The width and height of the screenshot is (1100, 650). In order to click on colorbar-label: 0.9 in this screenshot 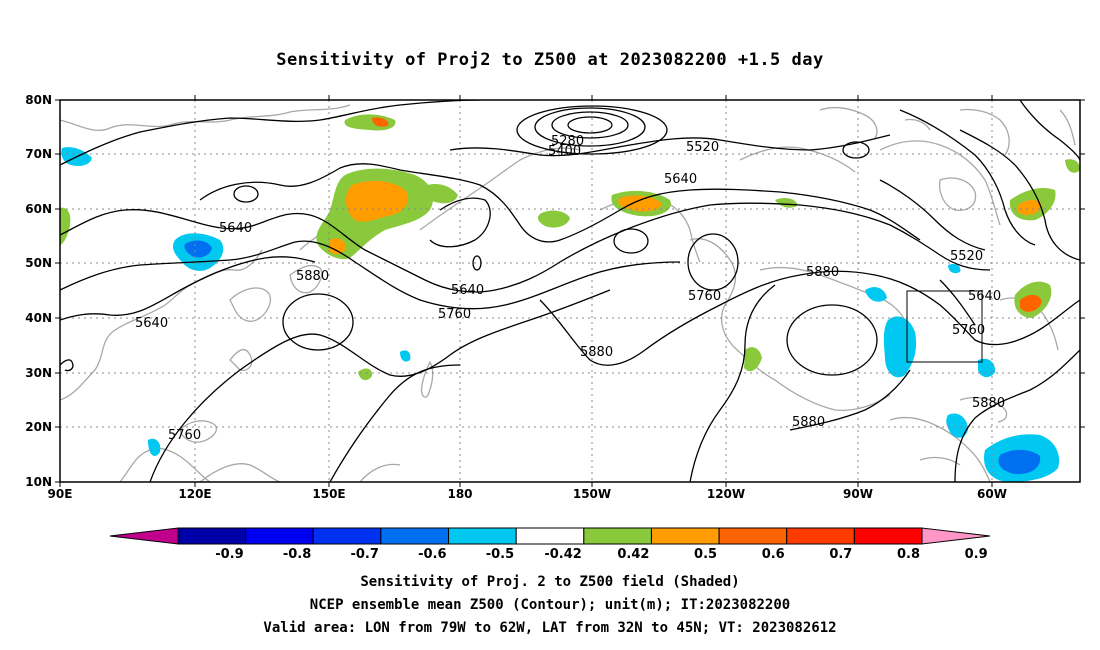, I will do `click(976, 554)`.